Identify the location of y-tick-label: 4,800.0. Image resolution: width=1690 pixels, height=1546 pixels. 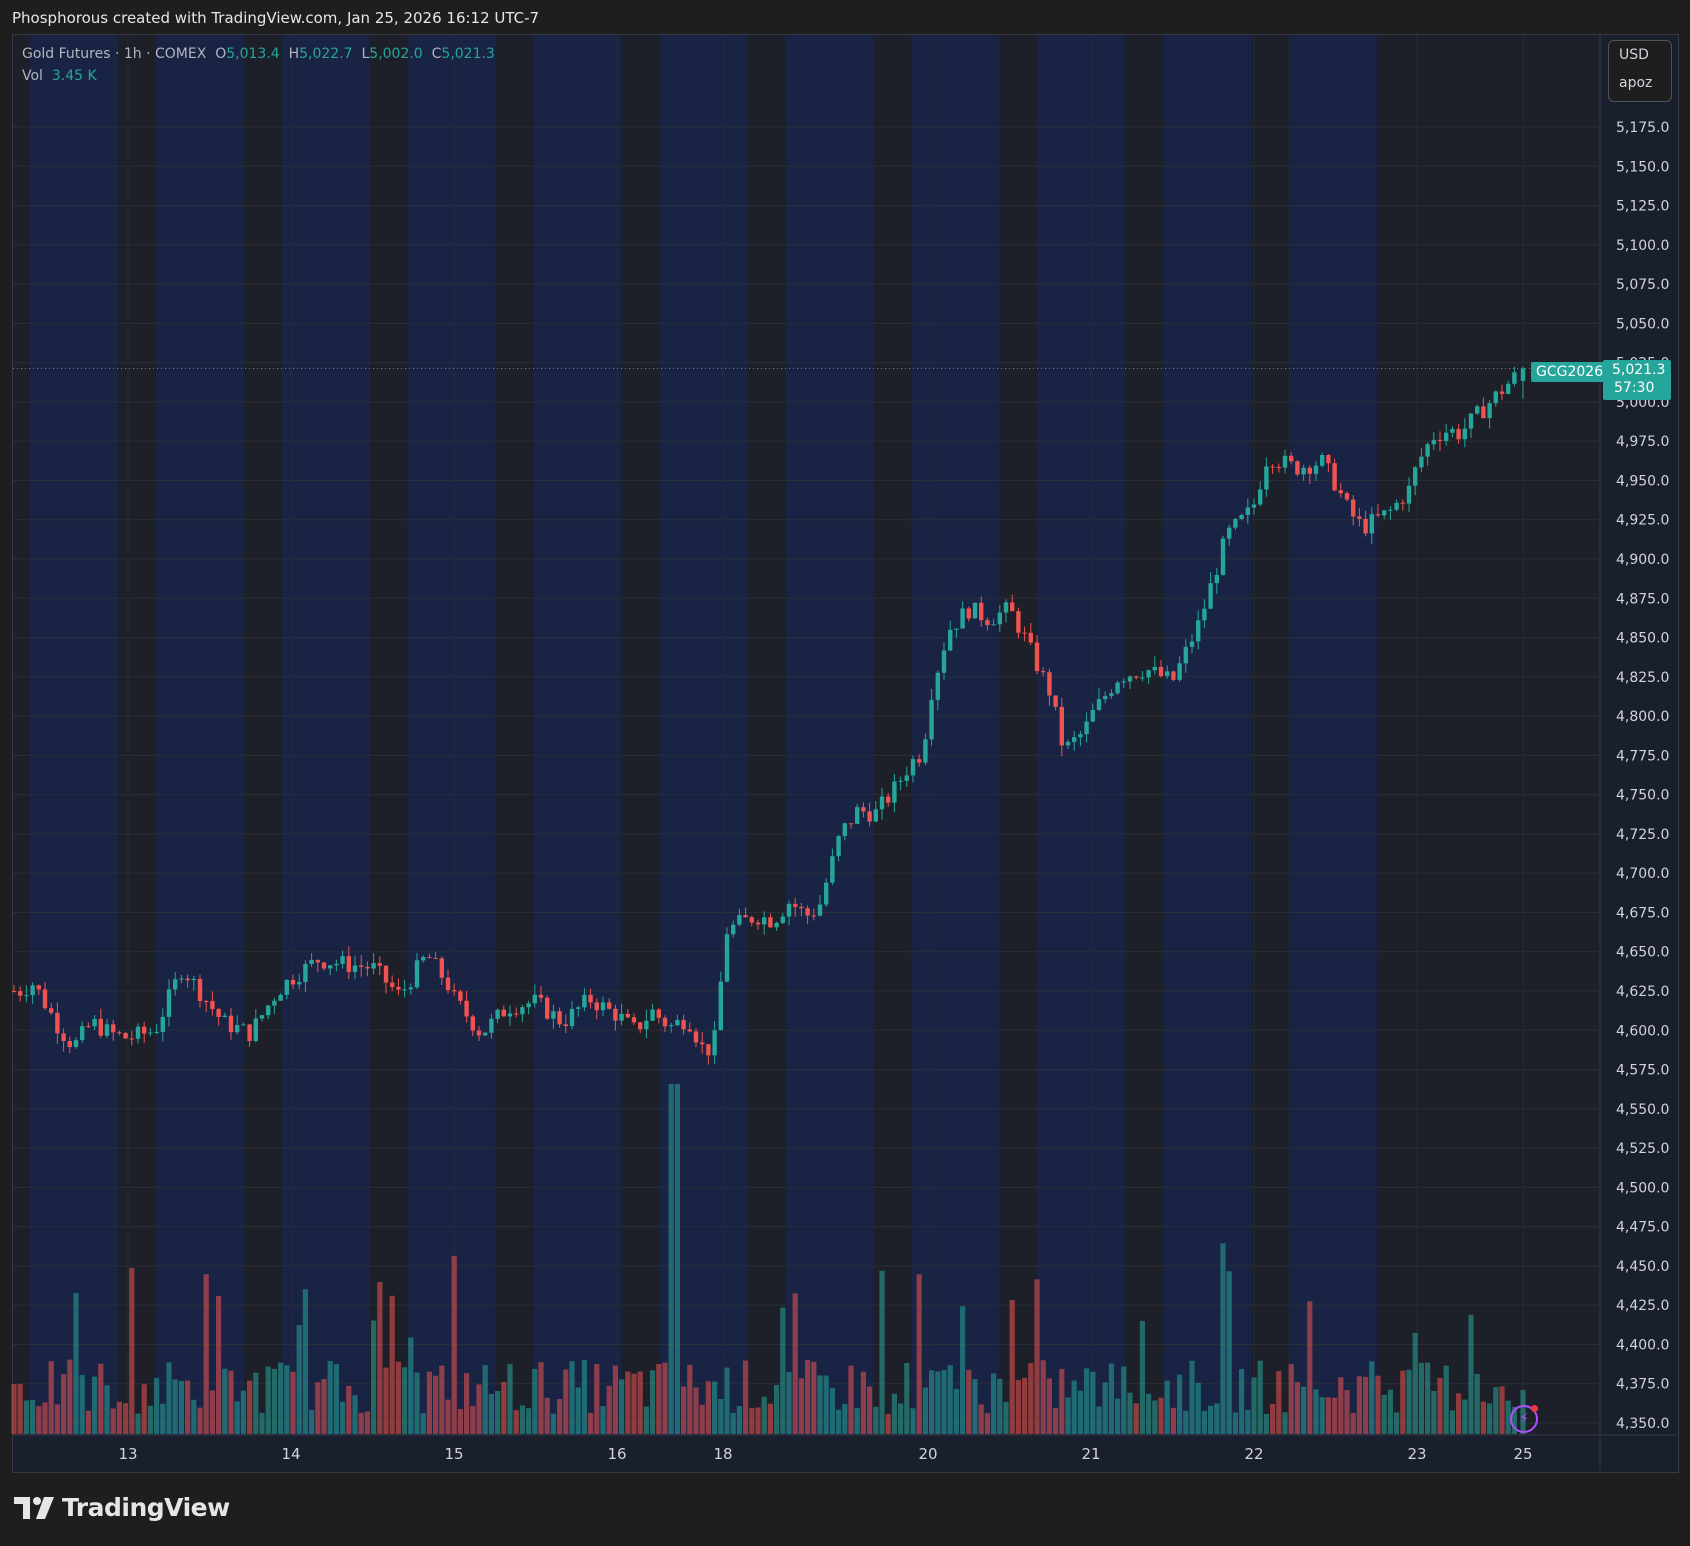
(1642, 717).